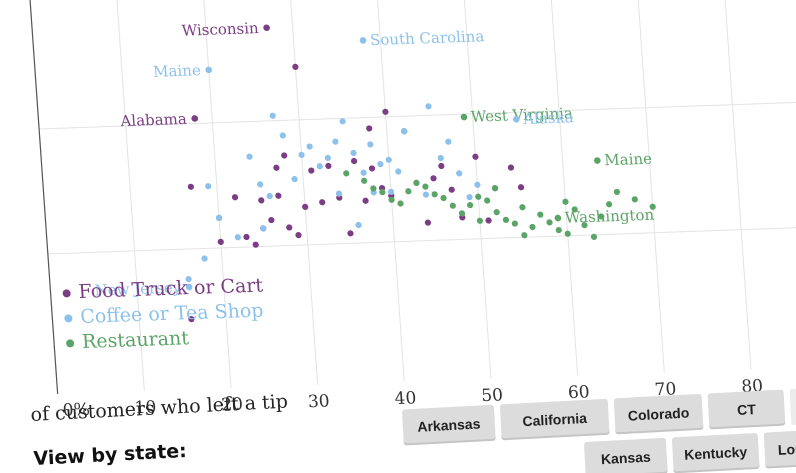 The width and height of the screenshot is (796, 473). What do you see at coordinates (138, 288) in the screenshot?
I see `annotation-label: New Jersey` at bounding box center [138, 288].